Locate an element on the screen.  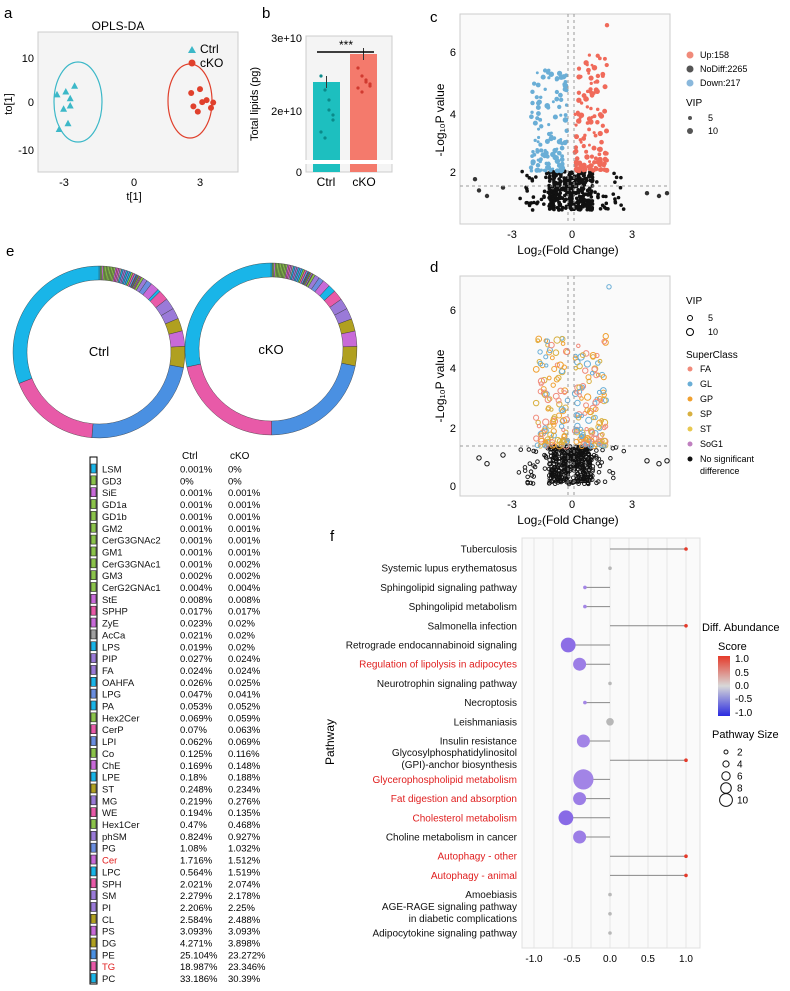
table-lipid-name: LPE is located at coordinates (111, 778).